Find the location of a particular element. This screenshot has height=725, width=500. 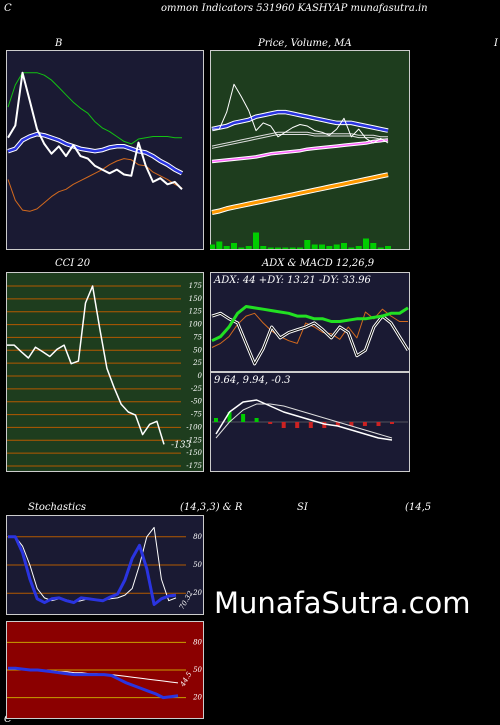

stochastics-tick-label: 20 is located at coordinates (197, 593).